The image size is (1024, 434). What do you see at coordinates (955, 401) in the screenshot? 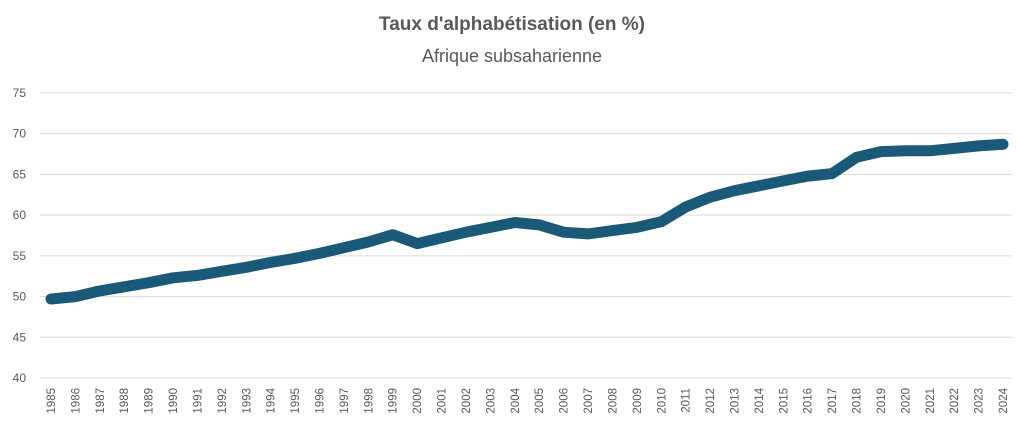
I see `x-tick-label: 2022` at bounding box center [955, 401].